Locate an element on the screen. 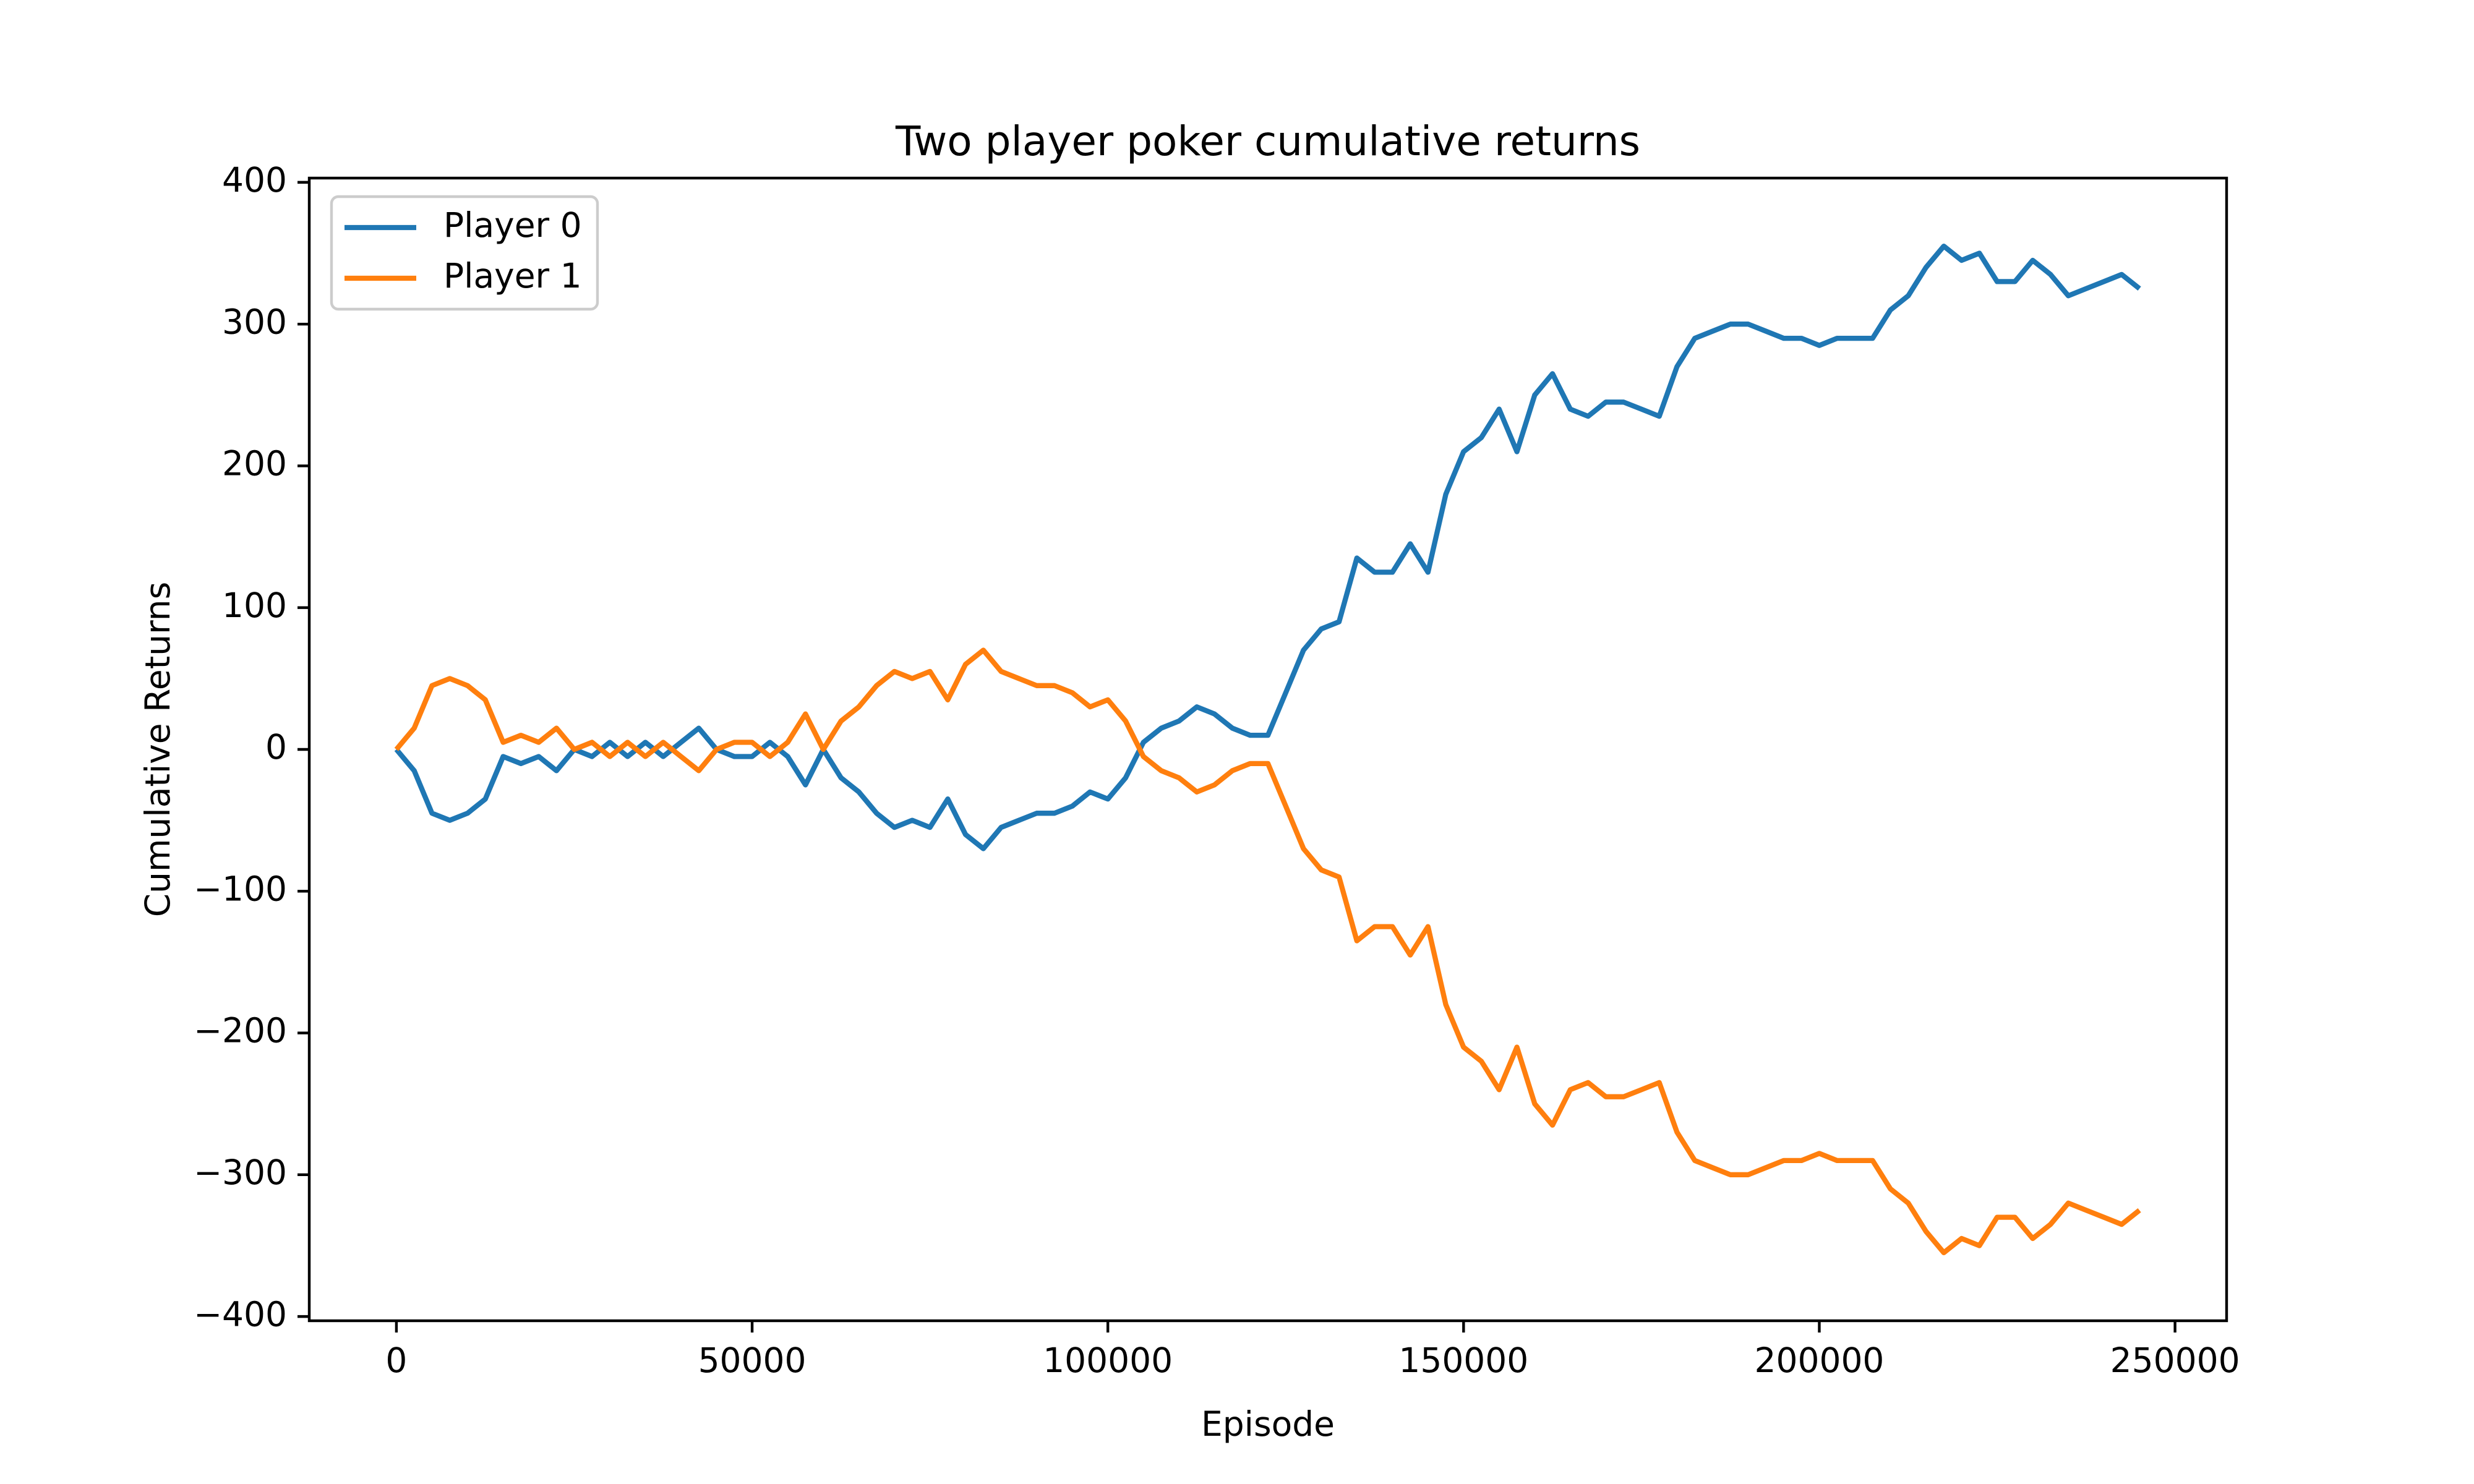  y-tick-label: −300 is located at coordinates (241, 1172).